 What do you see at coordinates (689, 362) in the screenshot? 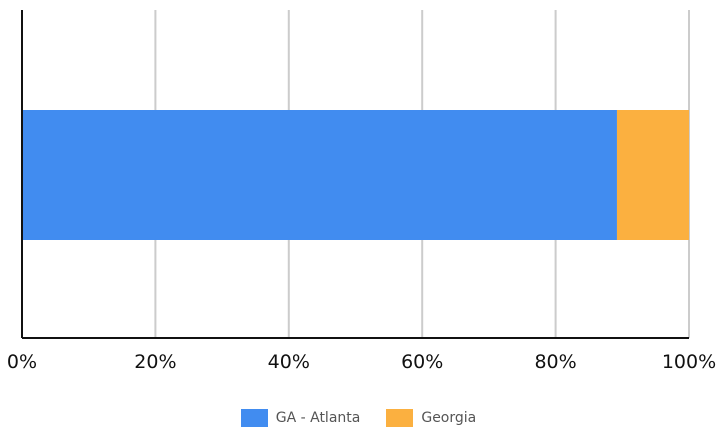
I see `x-tick-label: 100%` at bounding box center [689, 362].